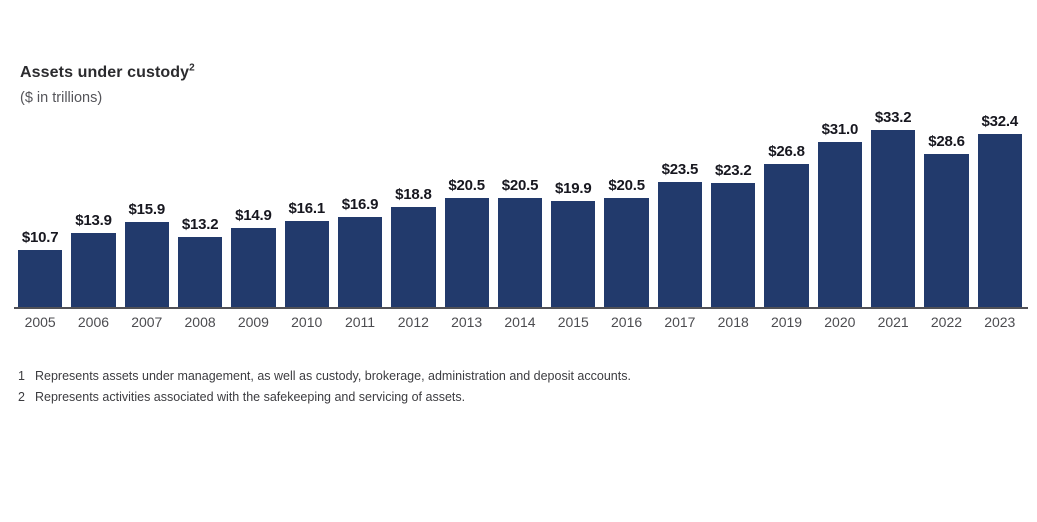 The width and height of the screenshot is (1037, 522). What do you see at coordinates (573, 188) in the screenshot?
I see `bar-value-label: $19.9` at bounding box center [573, 188].